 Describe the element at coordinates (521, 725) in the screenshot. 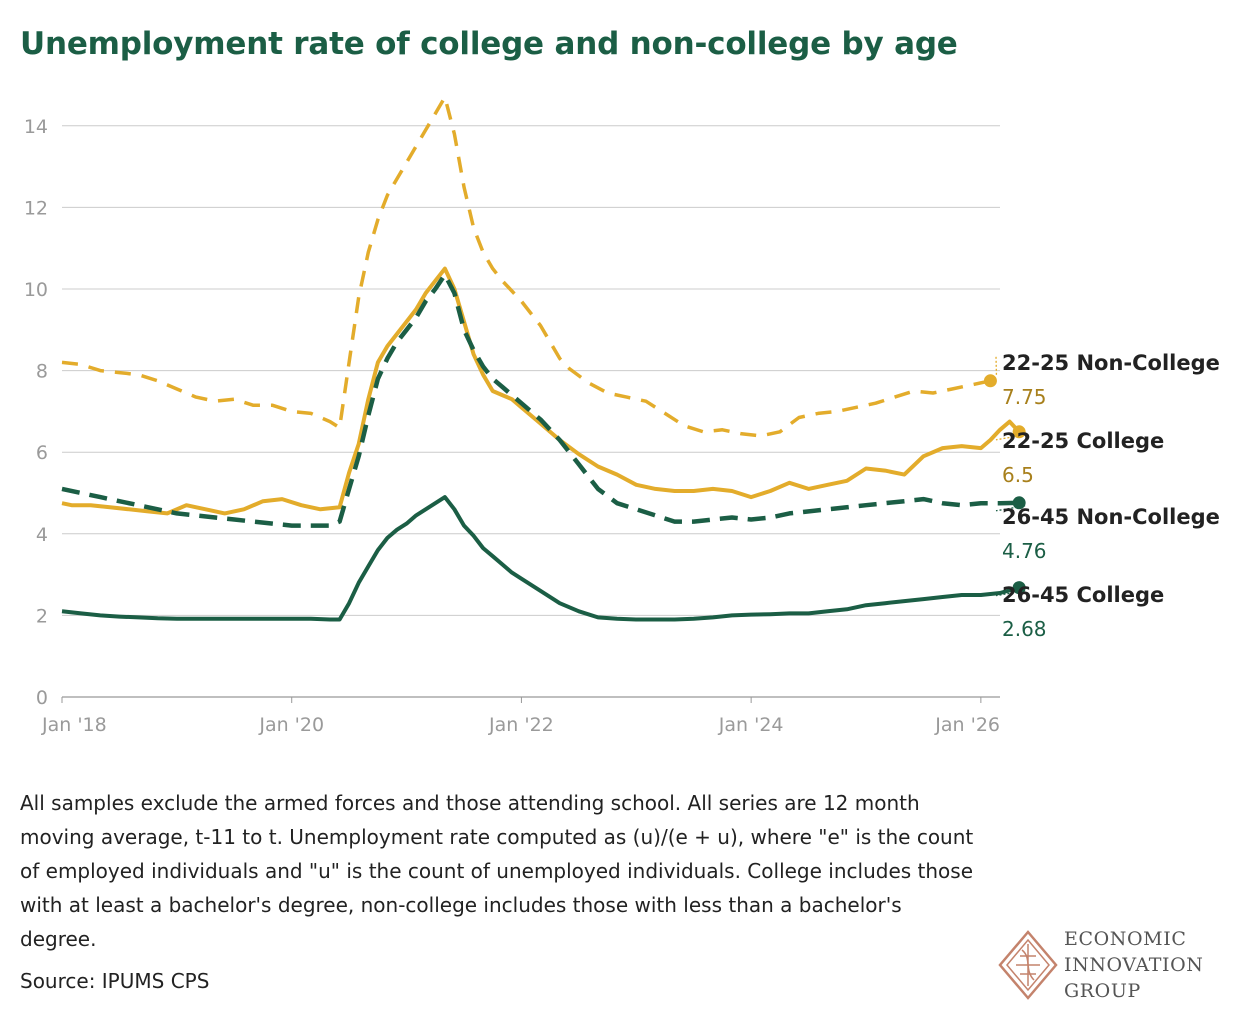

I see `x-tick-label-2: Jan '22` at that location.